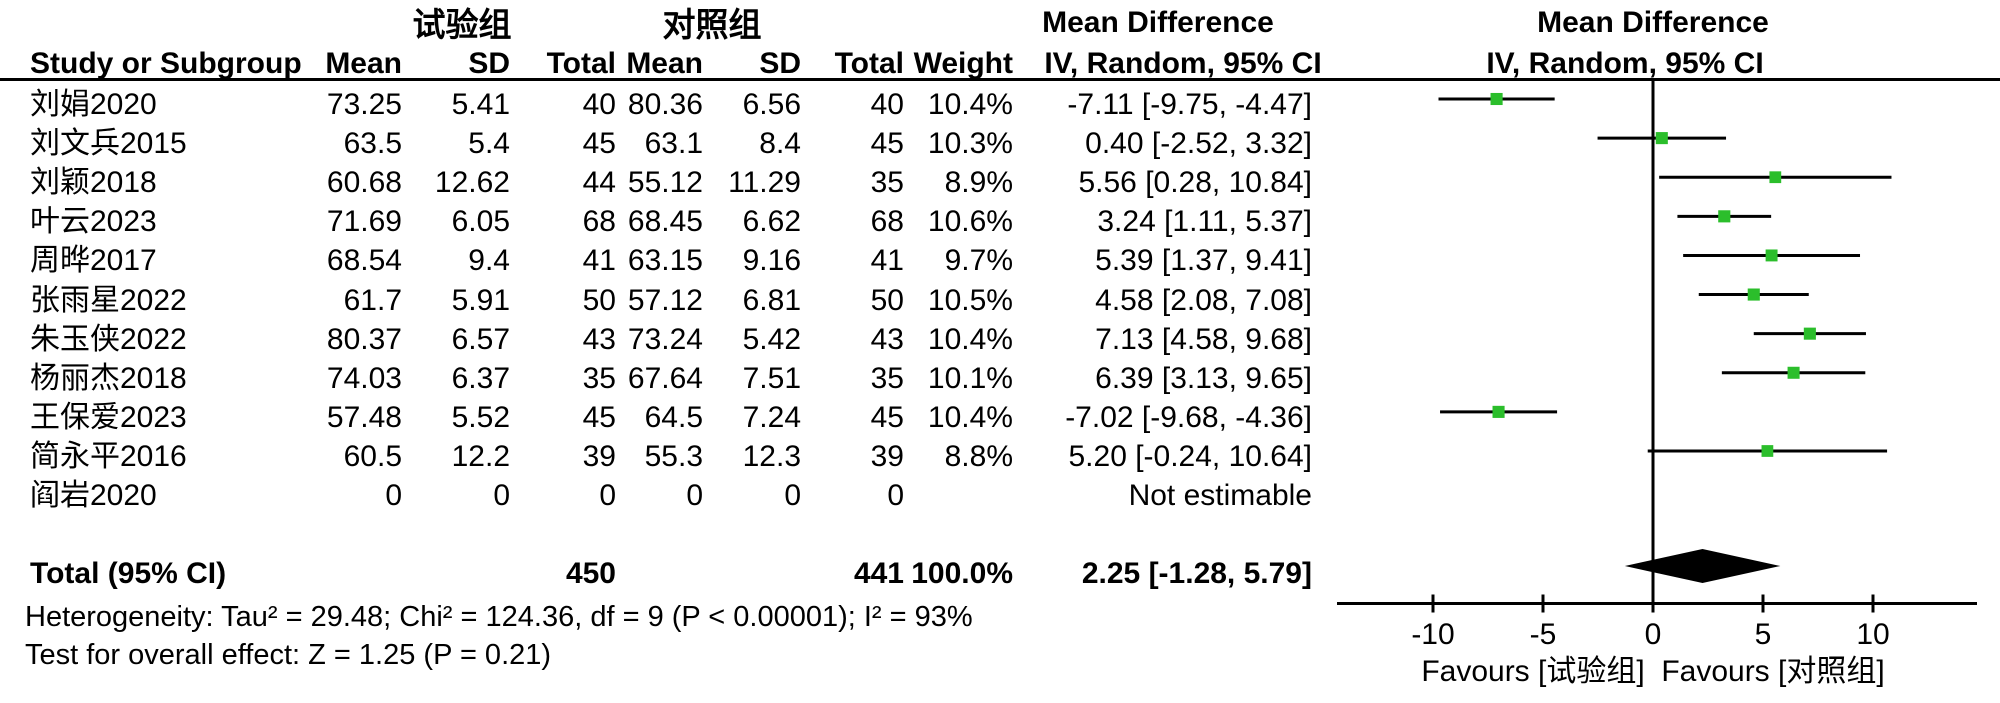 This screenshot has width=2000, height=703. What do you see at coordinates (887, 456) in the screenshot?
I see `cell-total-control: 39` at bounding box center [887, 456].